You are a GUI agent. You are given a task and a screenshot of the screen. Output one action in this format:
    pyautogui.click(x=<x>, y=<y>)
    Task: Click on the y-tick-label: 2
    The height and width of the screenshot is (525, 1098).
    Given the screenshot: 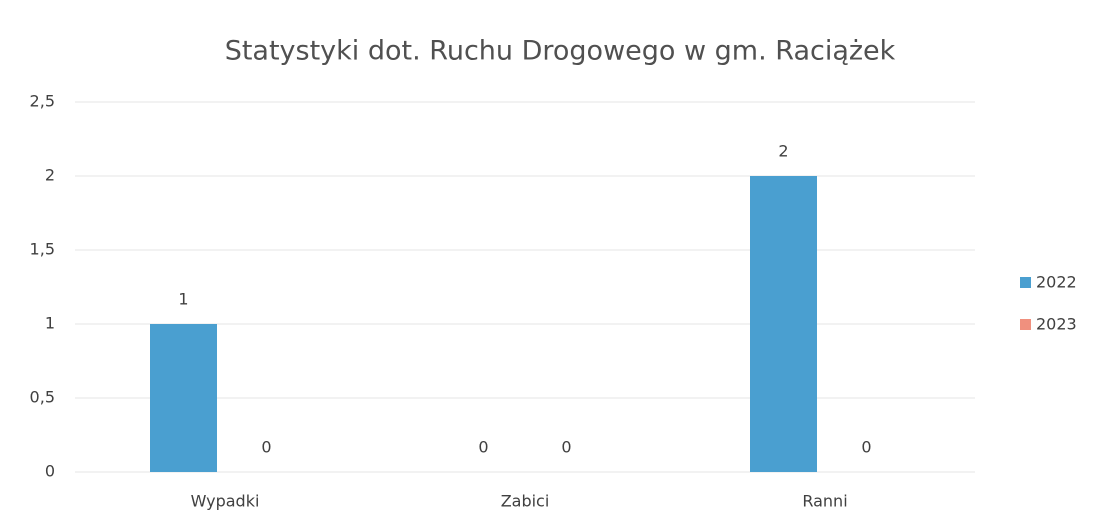 What is the action you would take?
    pyautogui.click(x=50, y=175)
    